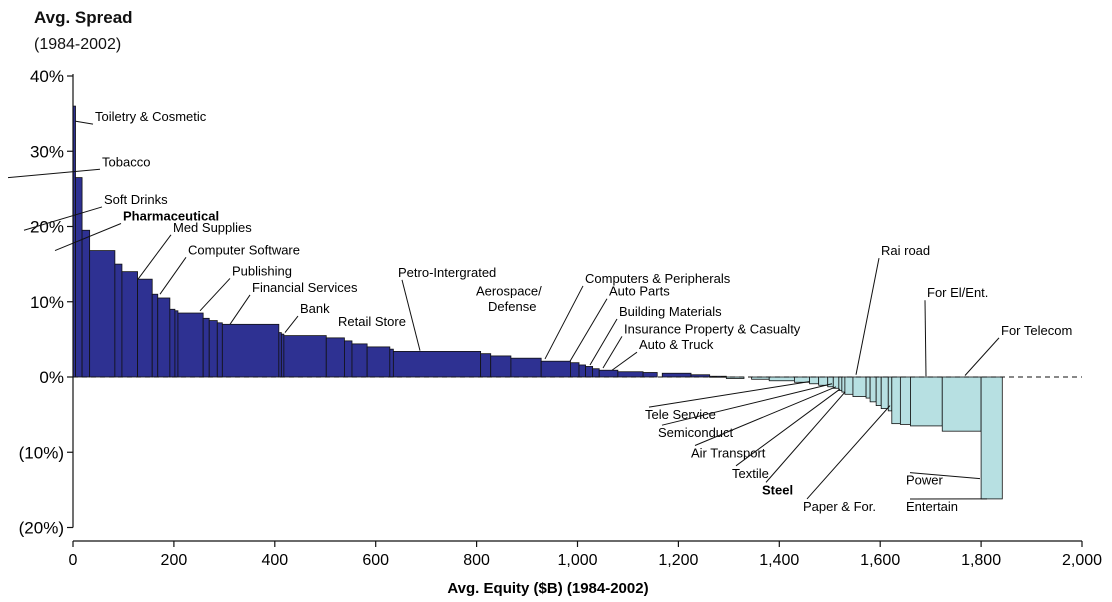 The width and height of the screenshot is (1112, 602). Describe the element at coordinates (512, 306) in the screenshot. I see `annotation-label: Defense` at that location.